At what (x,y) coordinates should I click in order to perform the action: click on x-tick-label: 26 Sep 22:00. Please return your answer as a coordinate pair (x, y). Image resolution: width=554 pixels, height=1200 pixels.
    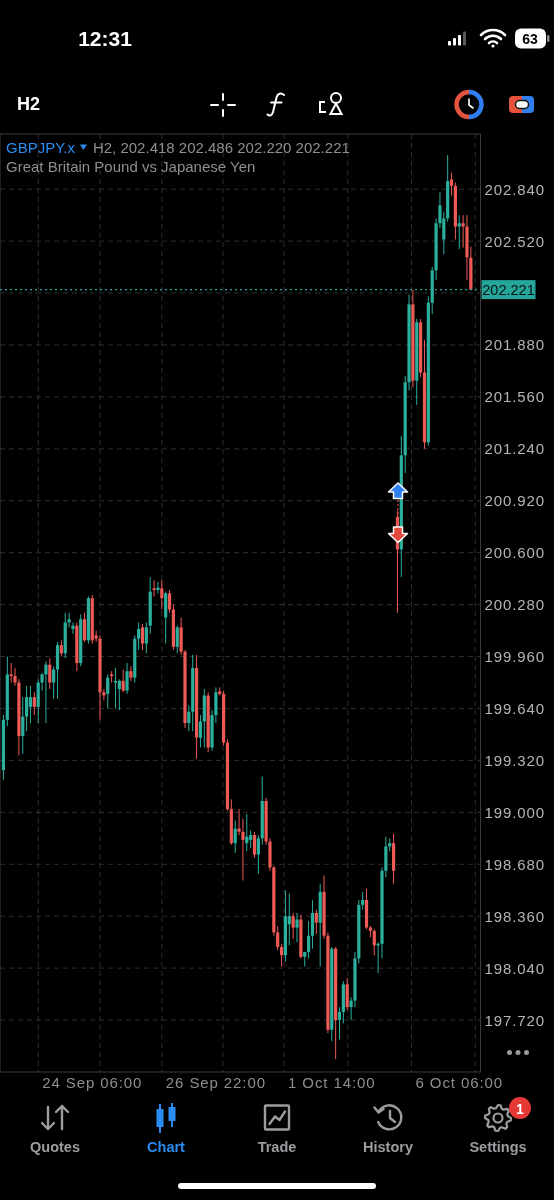
    Looking at the image, I should click on (215, 1082).